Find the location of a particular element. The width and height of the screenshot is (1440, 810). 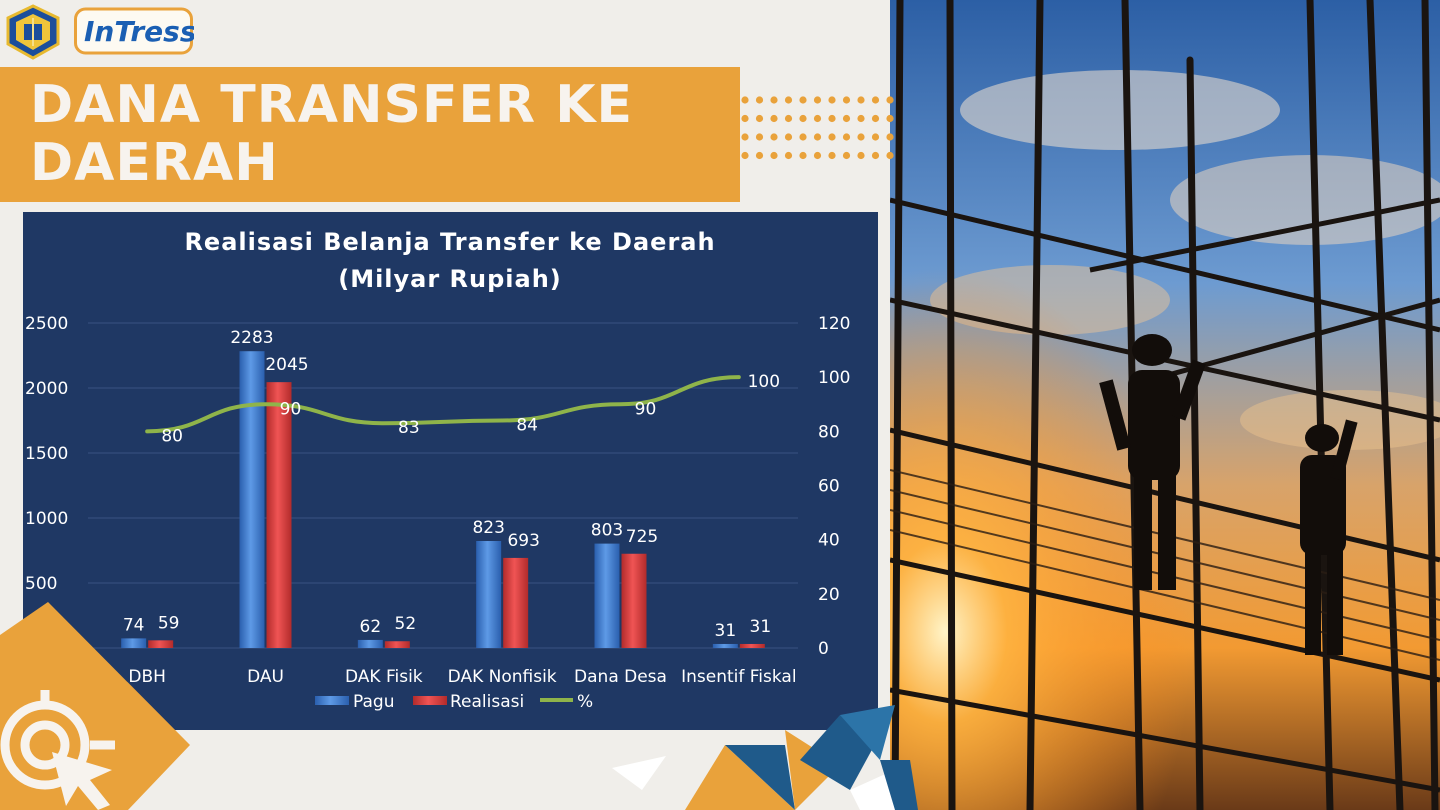

y-right-tick-label: 0 is located at coordinates (823, 649).